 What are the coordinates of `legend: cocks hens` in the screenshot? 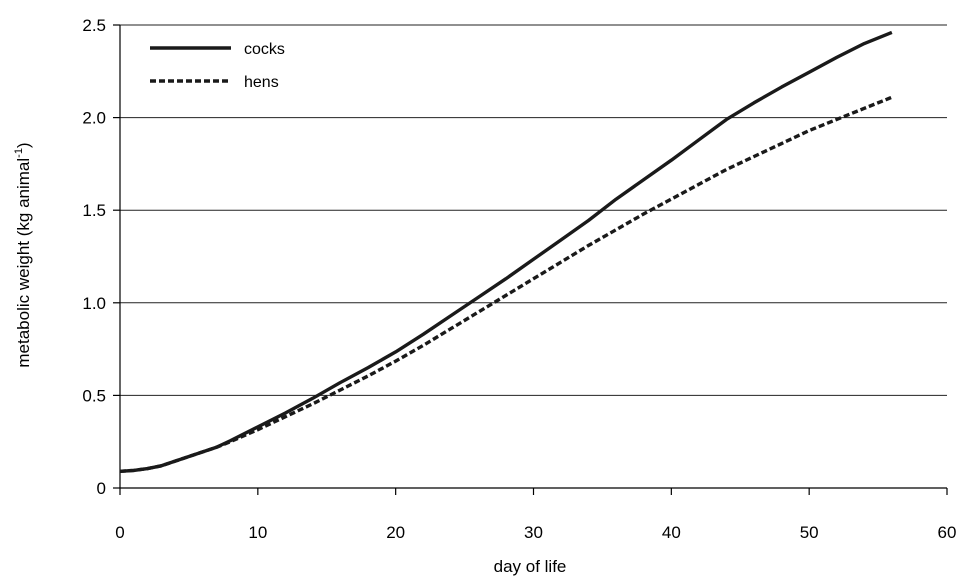 It's located at (217, 66).